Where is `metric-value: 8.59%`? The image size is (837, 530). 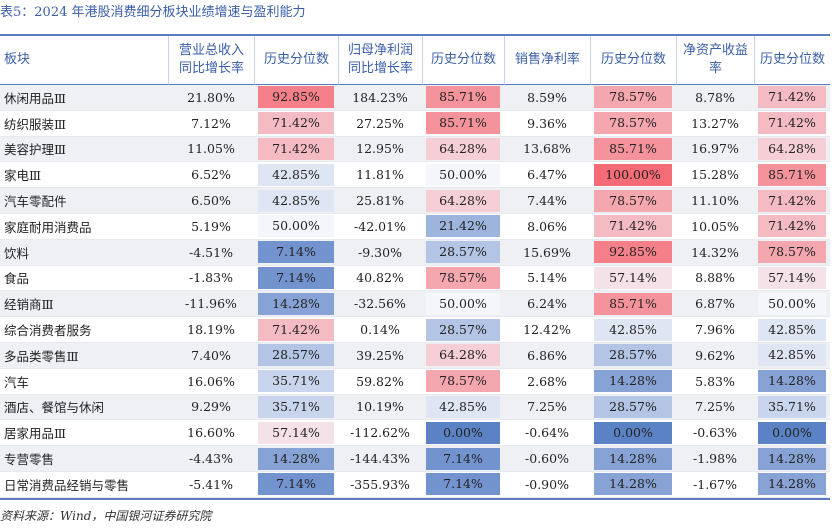 metric-value: 8.59% is located at coordinates (547, 98).